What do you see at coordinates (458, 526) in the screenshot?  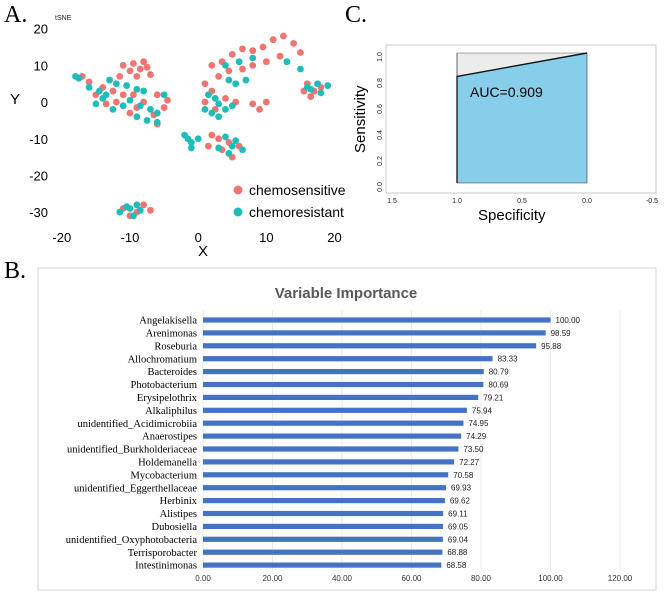 I see `bar-value-label: 69.05` at bounding box center [458, 526].